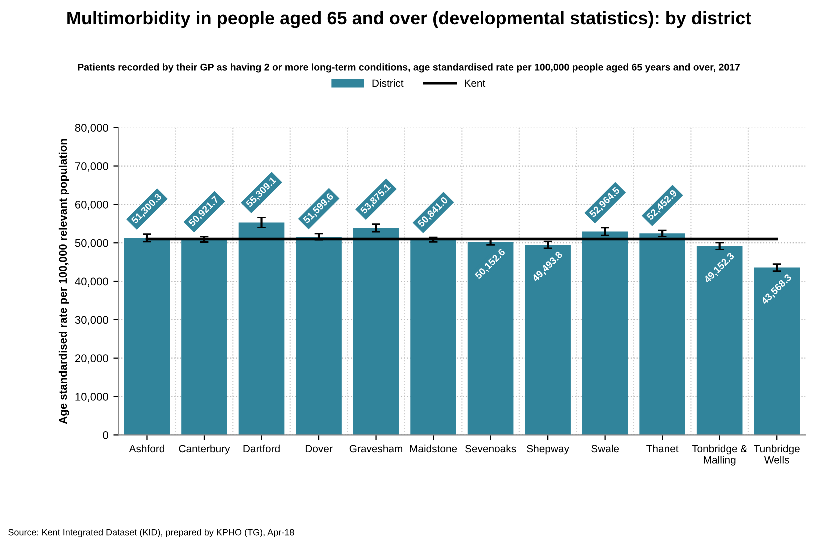  I want to click on x-tick-label: Canterbury, so click(204, 449).